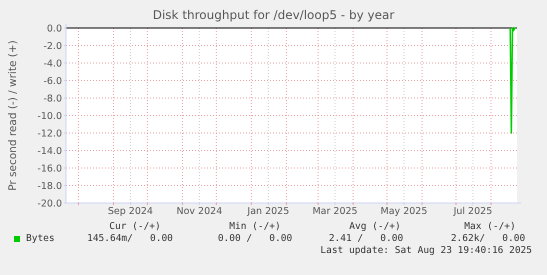 The height and width of the screenshot is (275, 547). I want to click on text: 145.64m/ 0.00, so click(130, 238).